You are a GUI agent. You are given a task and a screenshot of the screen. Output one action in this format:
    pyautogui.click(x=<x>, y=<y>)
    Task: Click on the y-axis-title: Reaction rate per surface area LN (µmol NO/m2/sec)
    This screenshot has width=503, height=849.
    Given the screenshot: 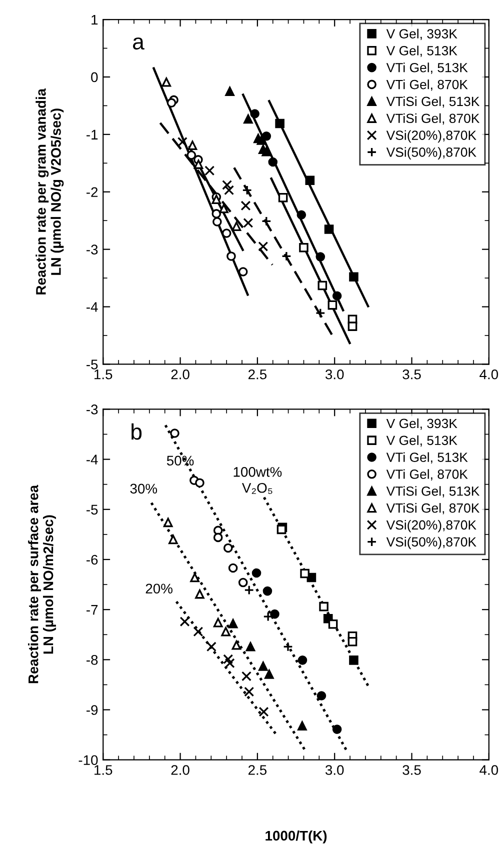 What is the action you would take?
    pyautogui.click(x=42, y=584)
    